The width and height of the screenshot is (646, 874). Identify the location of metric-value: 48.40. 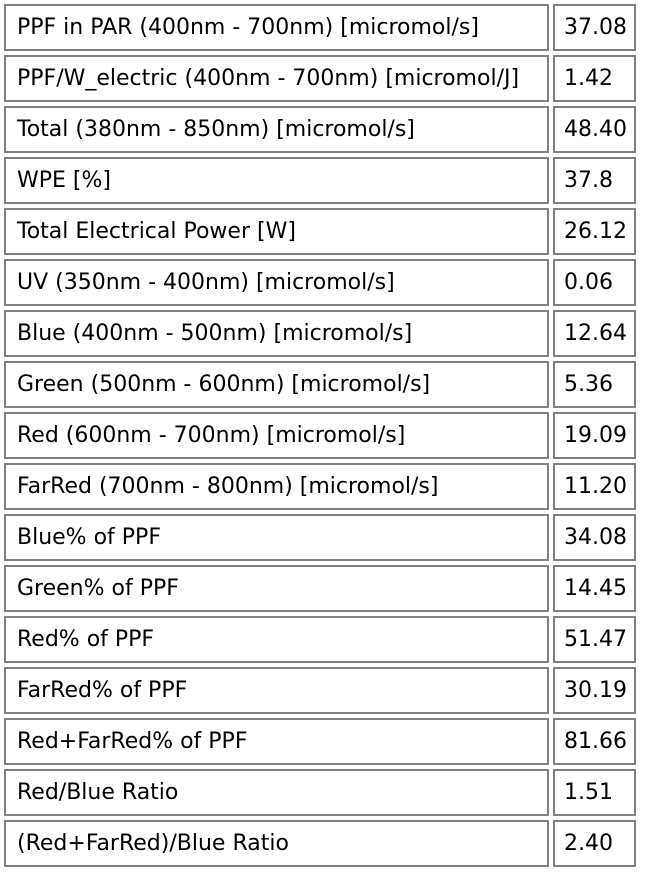
(594, 129).